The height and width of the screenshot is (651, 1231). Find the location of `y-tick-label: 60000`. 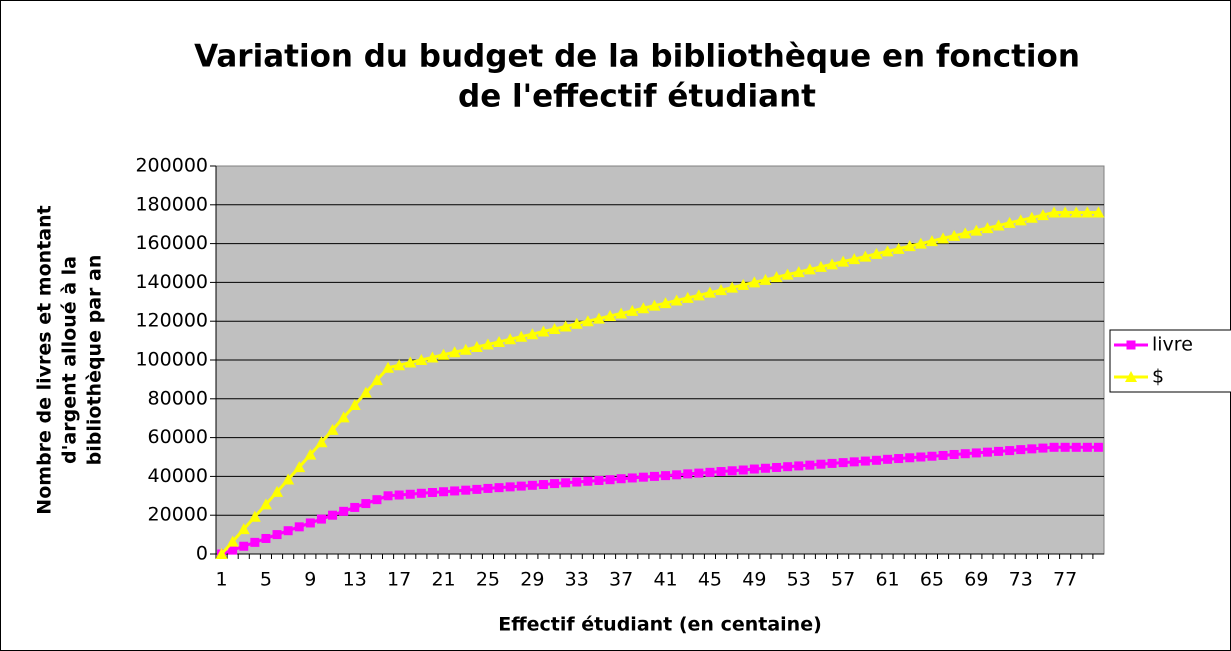

y-tick-label: 60000 is located at coordinates (178, 437).